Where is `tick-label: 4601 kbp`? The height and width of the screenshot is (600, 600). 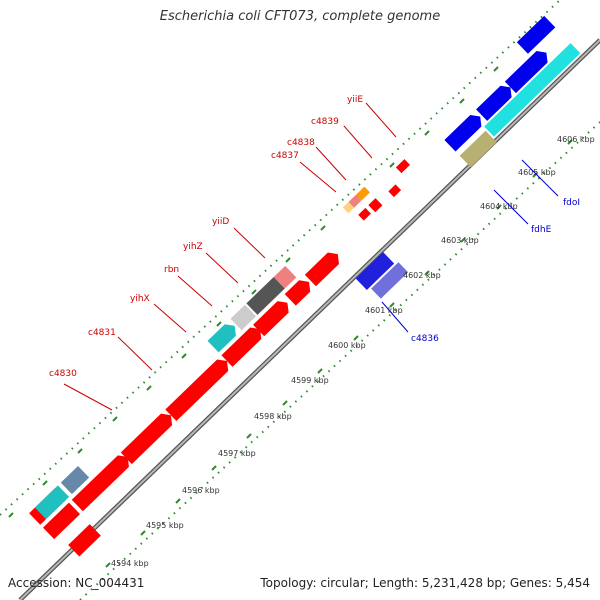 tick-label: 4601 kbp is located at coordinates (384, 310).